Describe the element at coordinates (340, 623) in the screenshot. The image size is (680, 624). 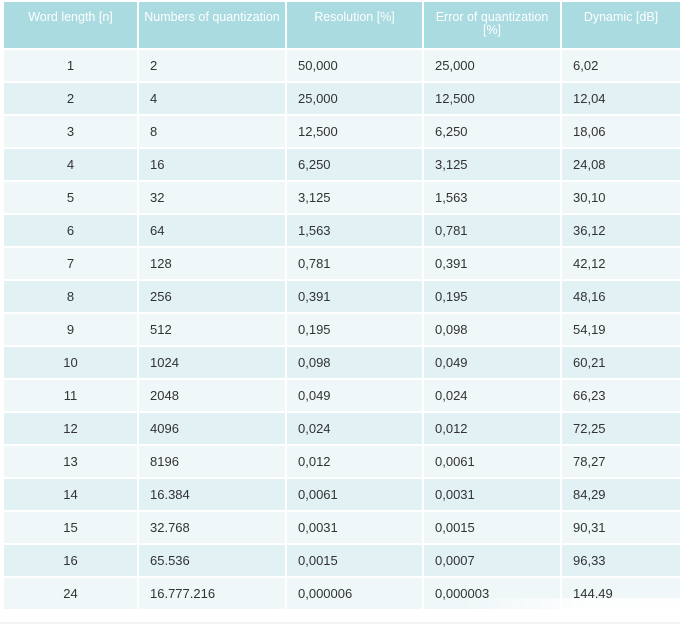
I see `bottom-border` at that location.